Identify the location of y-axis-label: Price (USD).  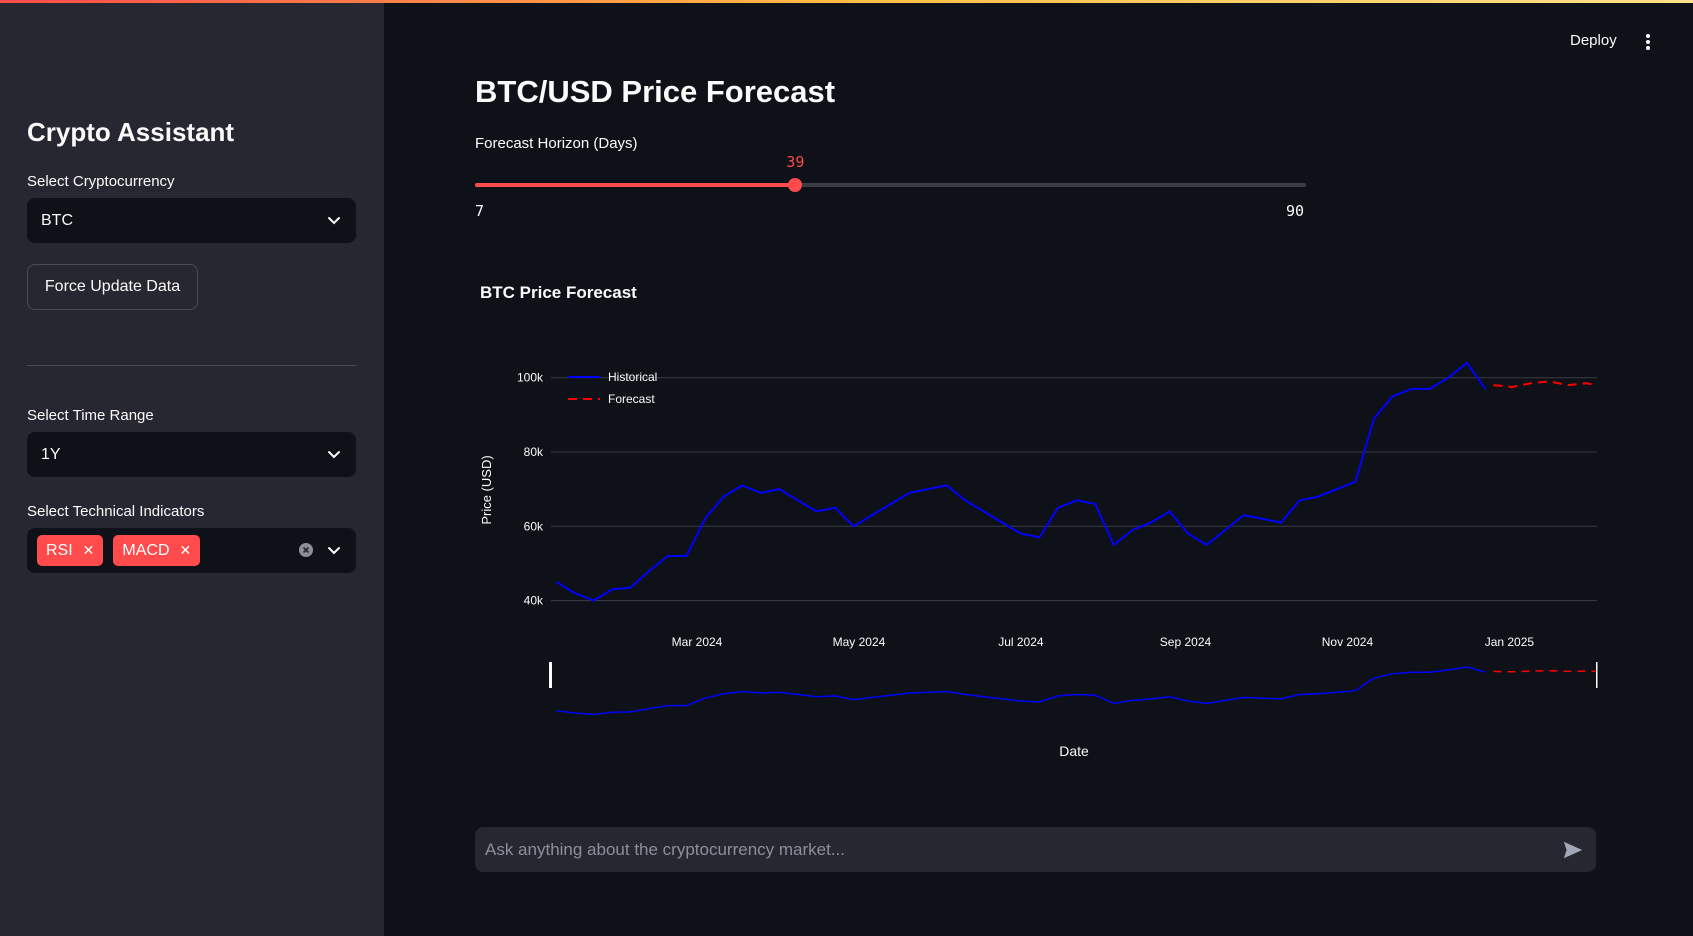
(486, 489).